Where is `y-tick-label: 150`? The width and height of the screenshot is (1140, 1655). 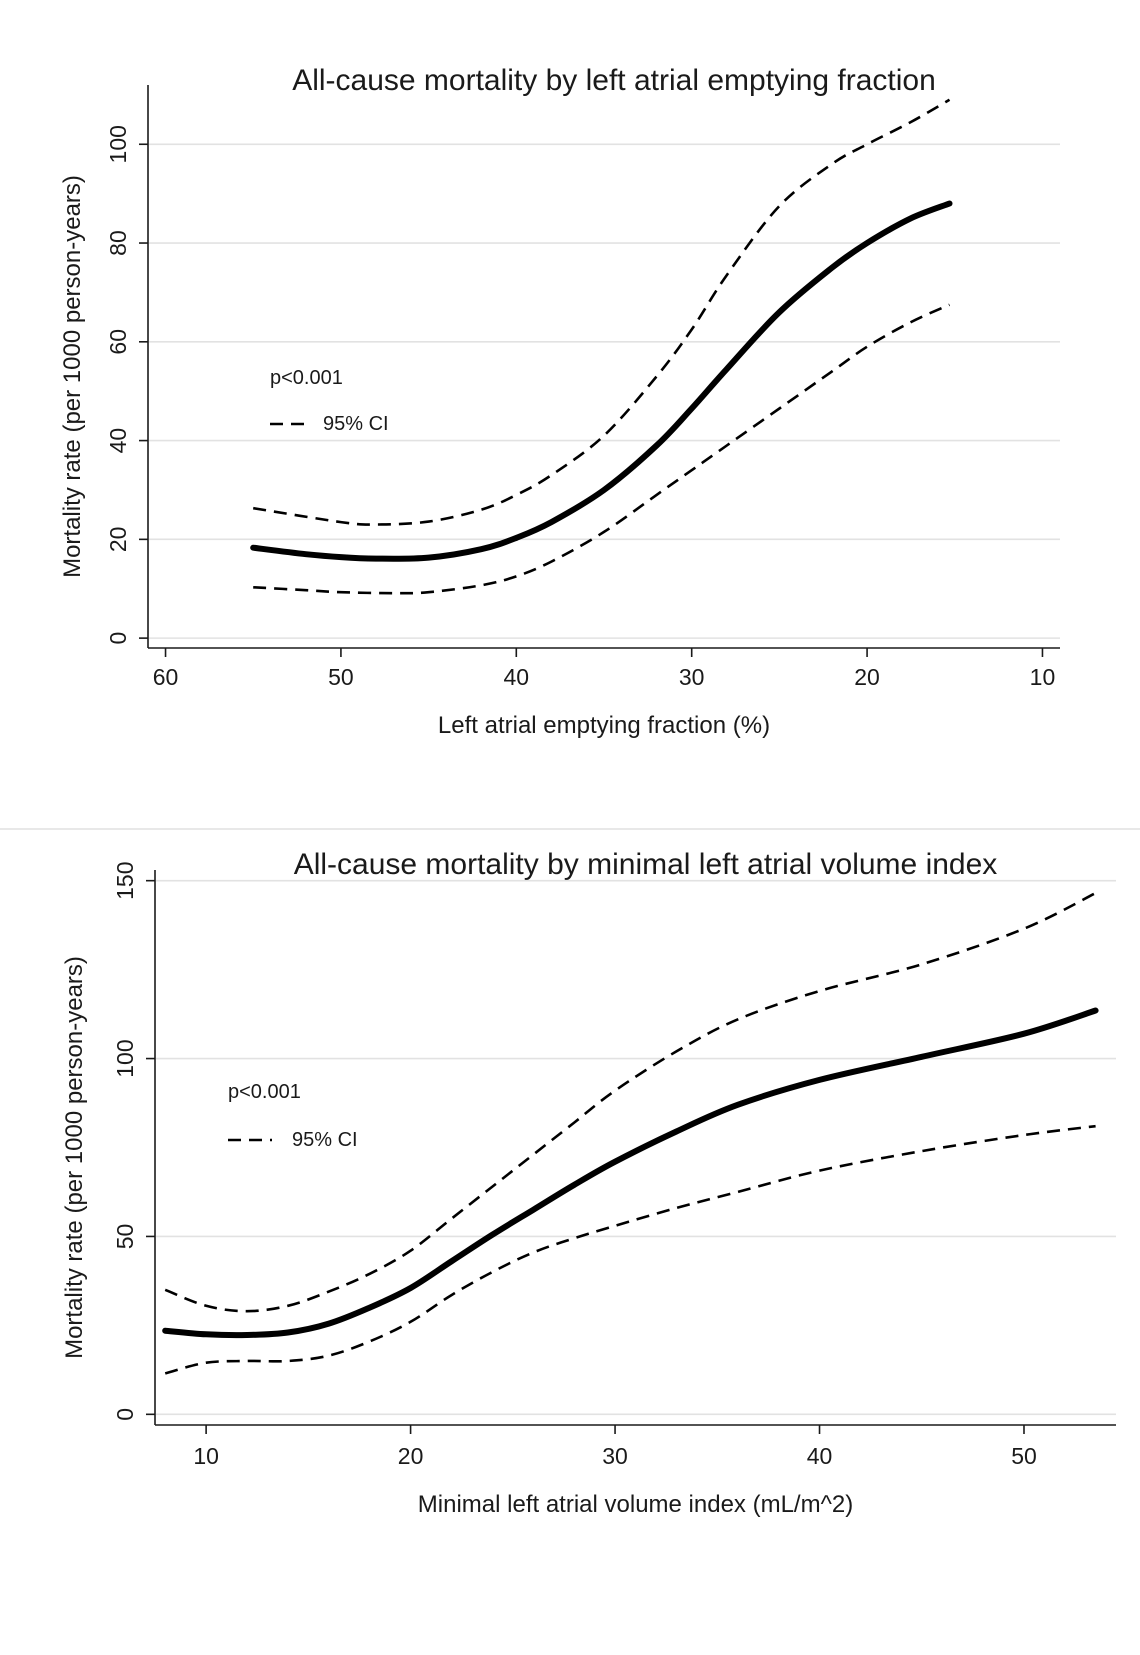
y-tick-label: 150 is located at coordinates (125, 880).